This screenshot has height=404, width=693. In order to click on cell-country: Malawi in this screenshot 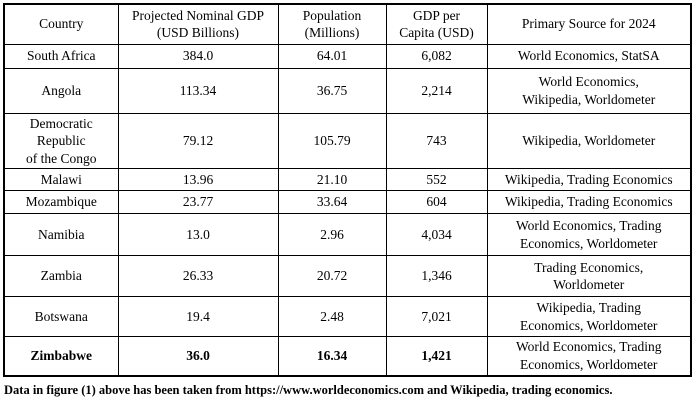, I will do `click(61, 180)`.